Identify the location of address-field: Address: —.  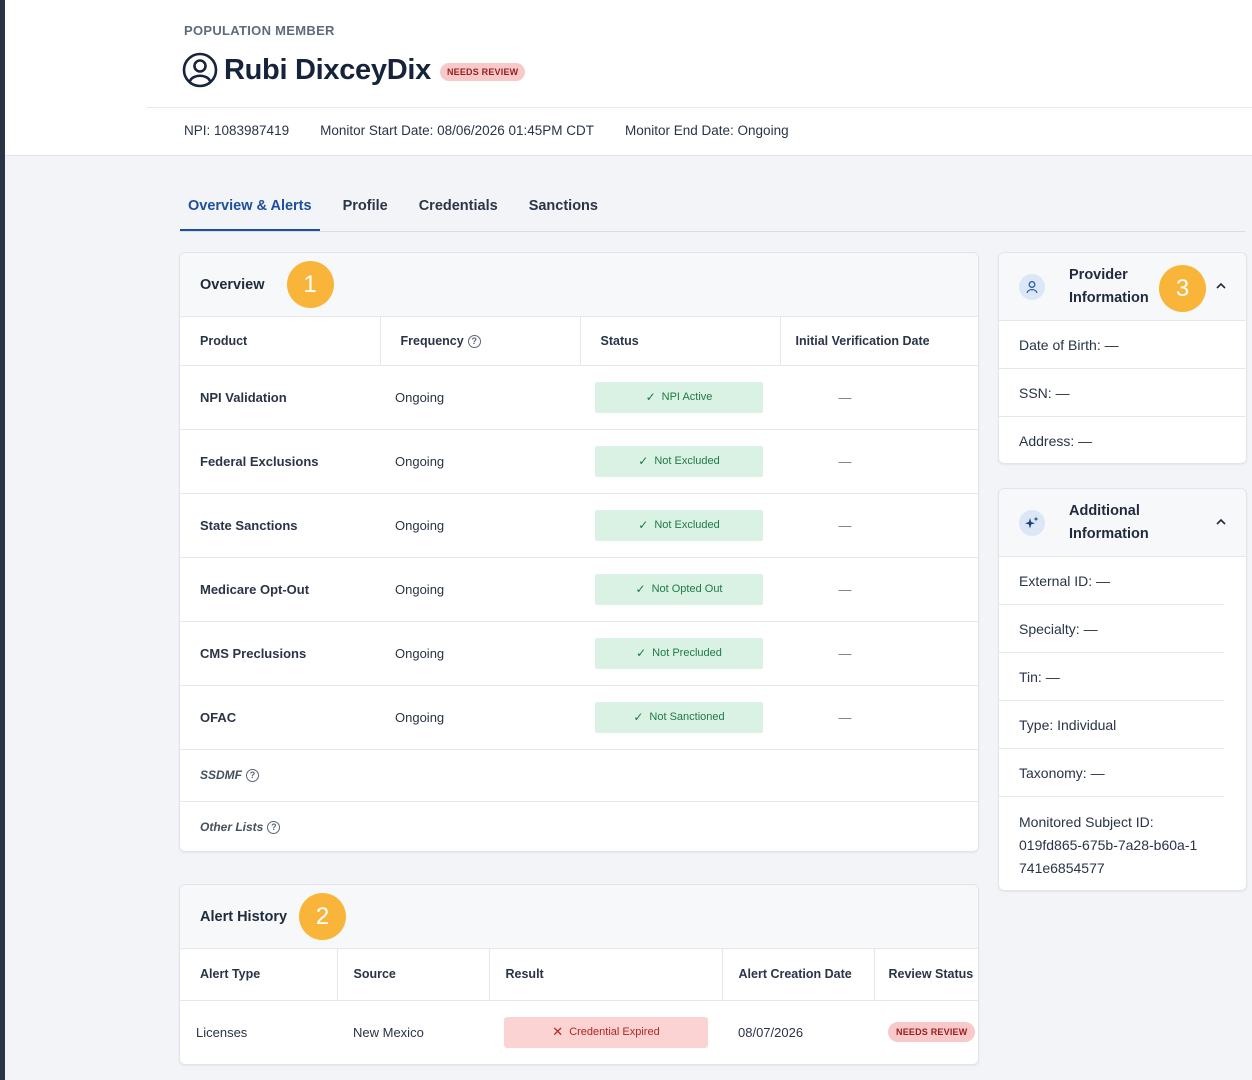
(1056, 441).